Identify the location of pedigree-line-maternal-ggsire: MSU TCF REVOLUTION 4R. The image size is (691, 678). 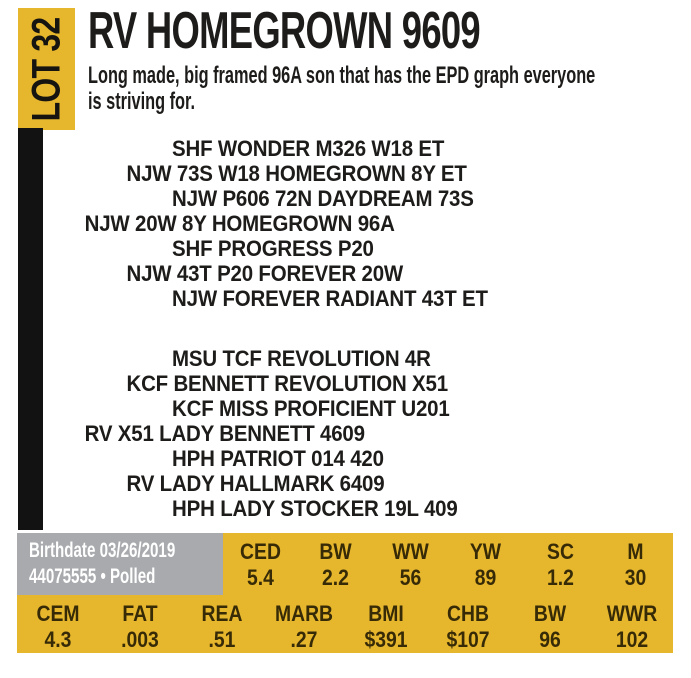
(301, 358).